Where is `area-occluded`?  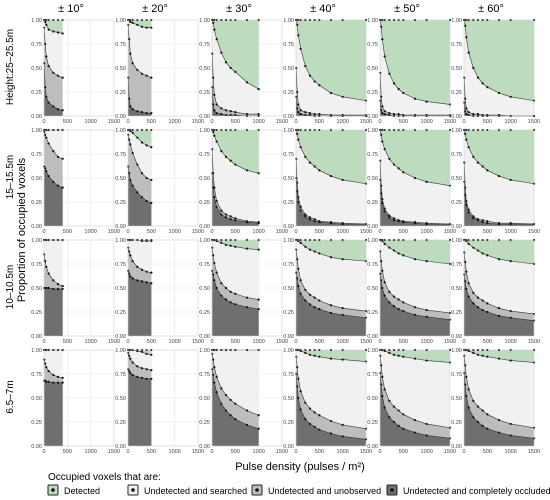
area-occluded is located at coordinates (499, 305).